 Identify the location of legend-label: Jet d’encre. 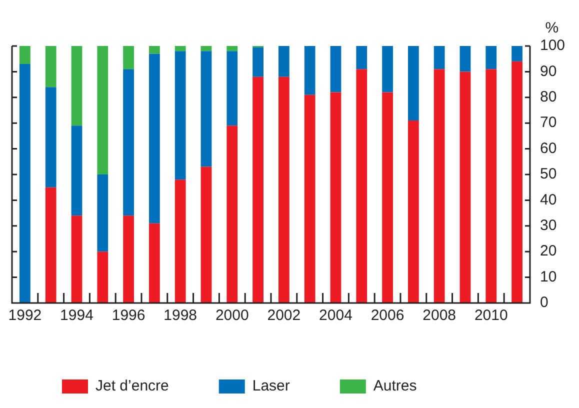
(132, 386).